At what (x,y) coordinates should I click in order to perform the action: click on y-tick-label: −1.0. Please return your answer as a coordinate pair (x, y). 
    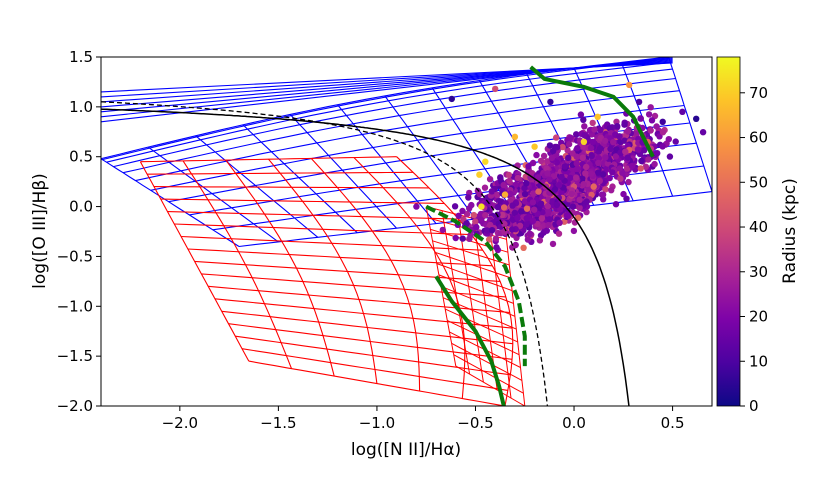
    Looking at the image, I should click on (75, 306).